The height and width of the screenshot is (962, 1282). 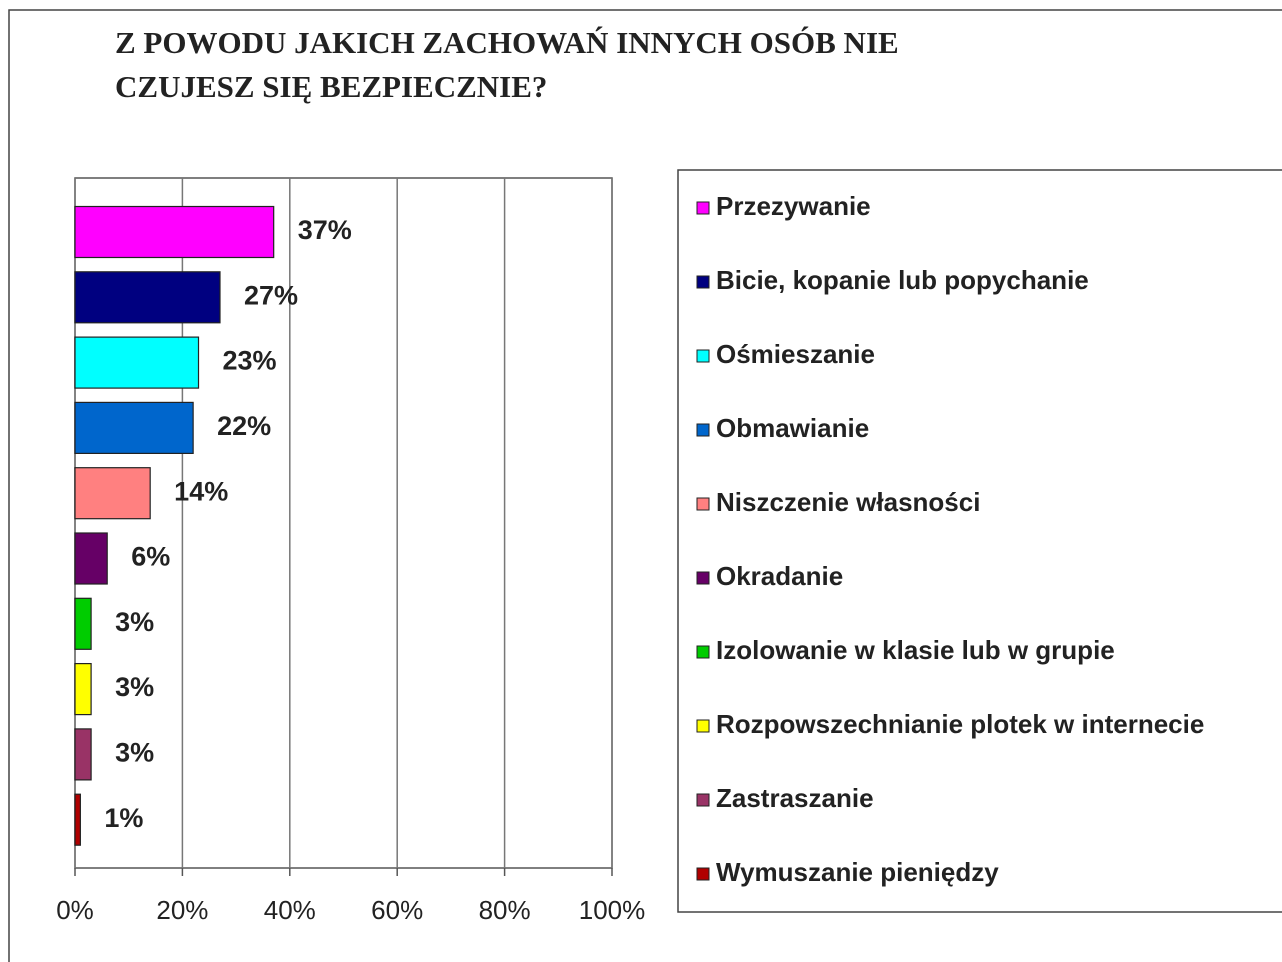 What do you see at coordinates (201, 491) in the screenshot?
I see `value-label: 14%` at bounding box center [201, 491].